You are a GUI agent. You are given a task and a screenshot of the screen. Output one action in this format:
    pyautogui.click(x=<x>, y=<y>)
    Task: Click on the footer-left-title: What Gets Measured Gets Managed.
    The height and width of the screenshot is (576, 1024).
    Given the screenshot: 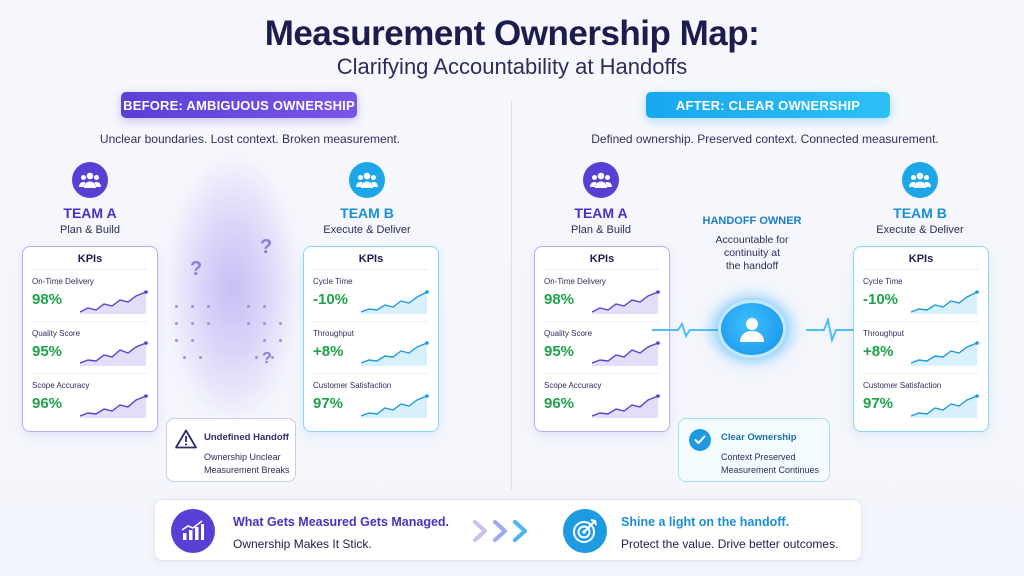 What is the action you would take?
    pyautogui.click(x=341, y=522)
    